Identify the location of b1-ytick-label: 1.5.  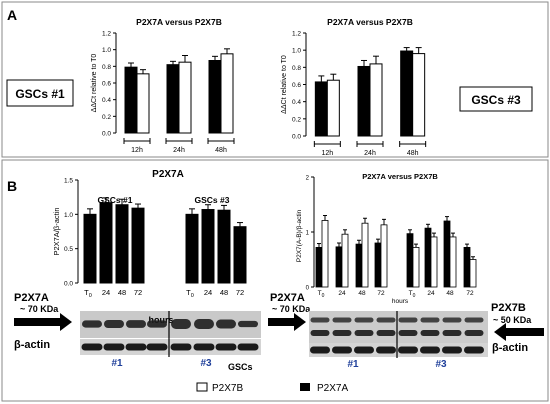
(68, 181).